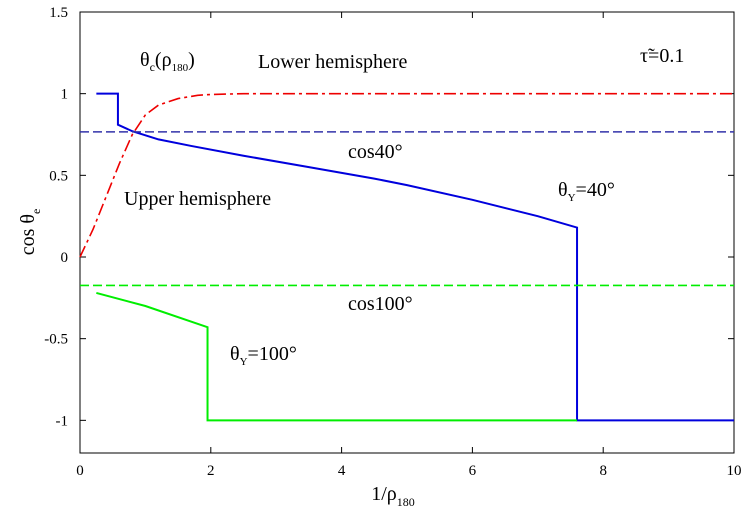 The image size is (747, 517). I want to click on x-tick-label: 0, so click(80, 471).